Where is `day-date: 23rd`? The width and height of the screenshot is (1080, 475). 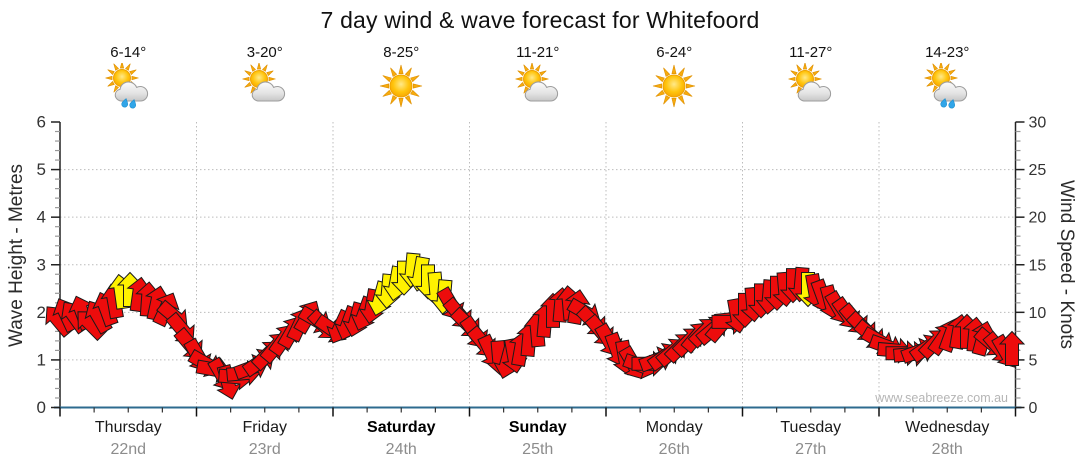
day-date: 23rd is located at coordinates (264, 449).